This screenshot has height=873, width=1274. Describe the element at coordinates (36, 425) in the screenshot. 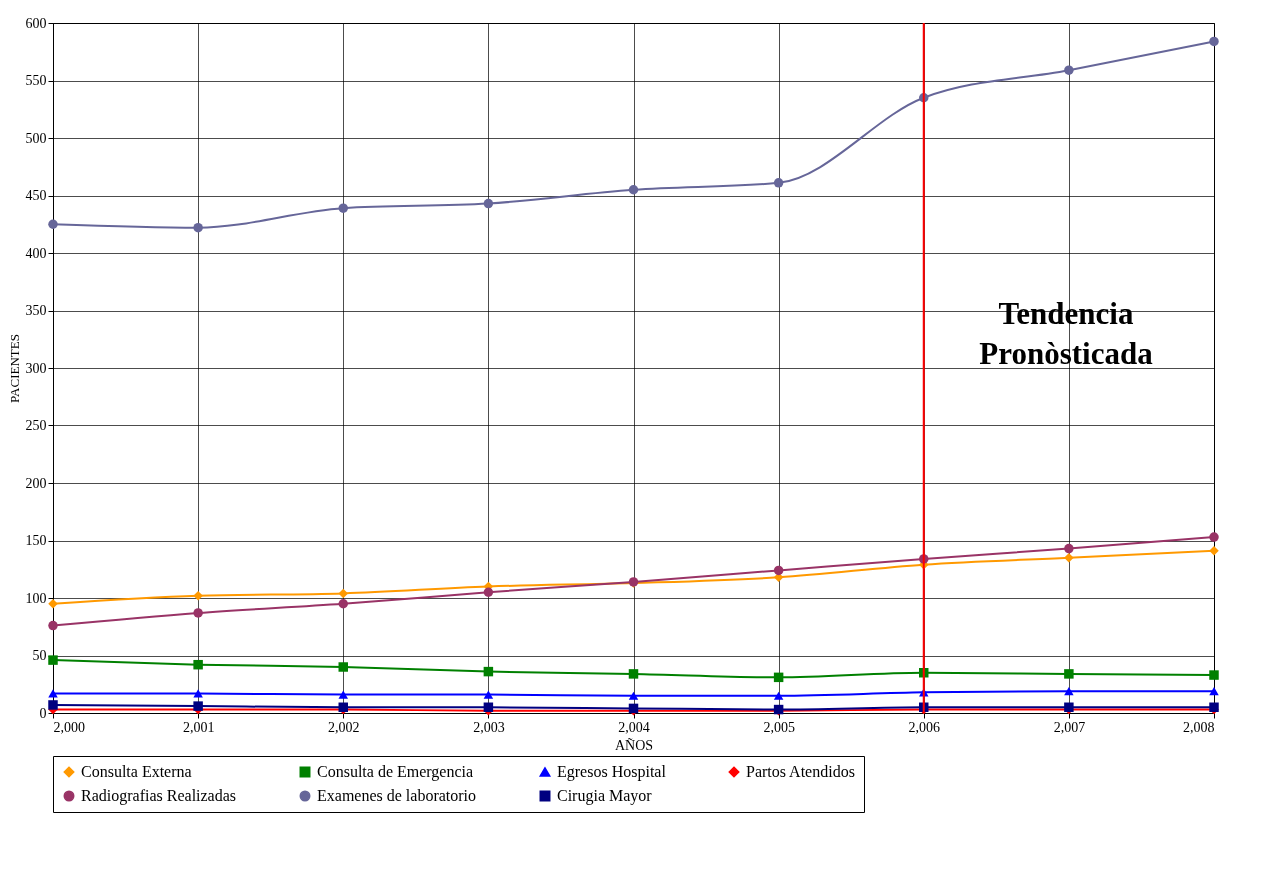

I see `y-tick-label: 250` at that location.